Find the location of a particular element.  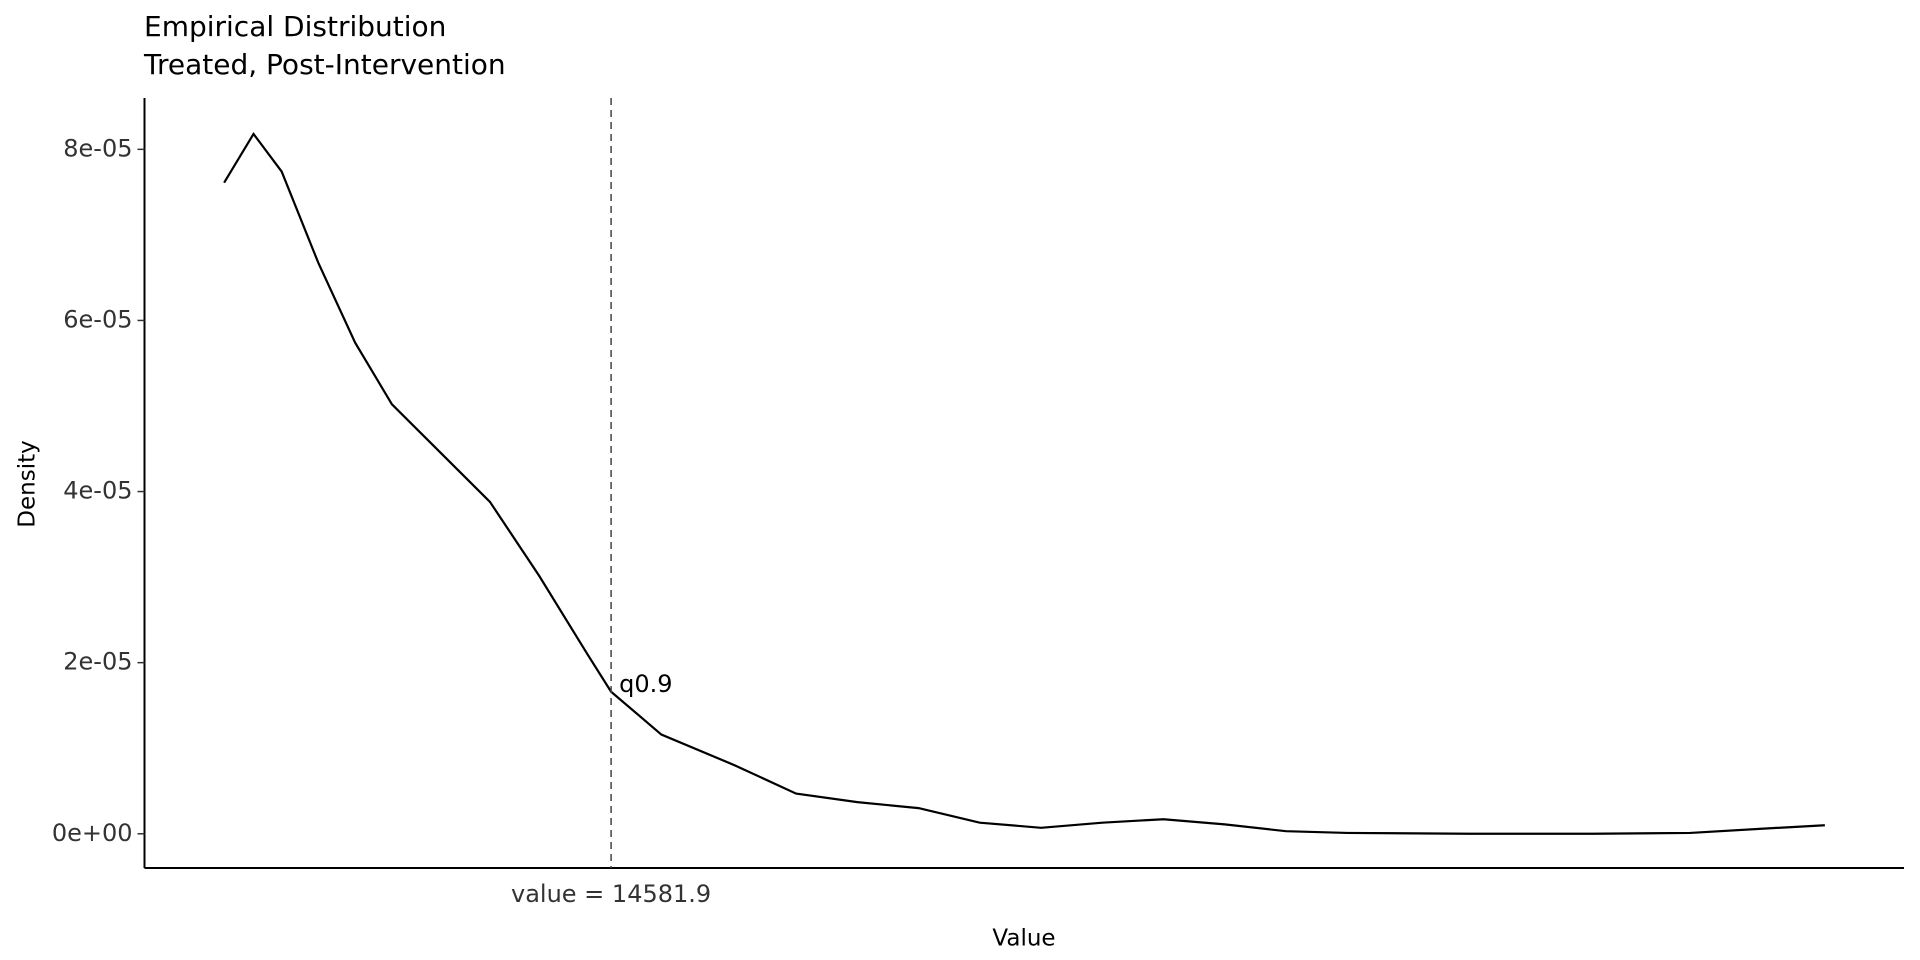

y-tick-label: 4e-05 is located at coordinates (97, 491).